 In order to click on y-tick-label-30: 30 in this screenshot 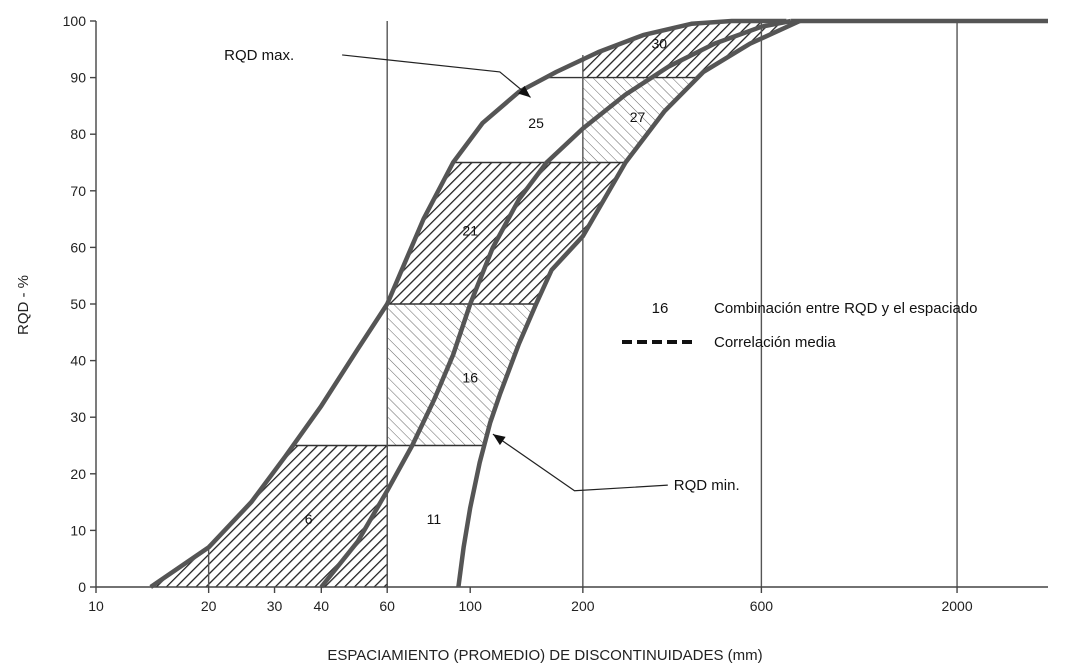, I will do `click(78, 417)`.